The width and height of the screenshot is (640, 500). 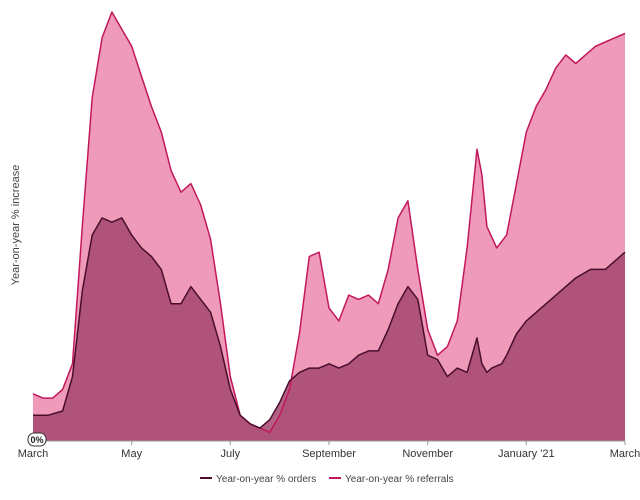 What do you see at coordinates (399, 479) in the screenshot?
I see `legend-label: Year-on-year % referrals` at bounding box center [399, 479].